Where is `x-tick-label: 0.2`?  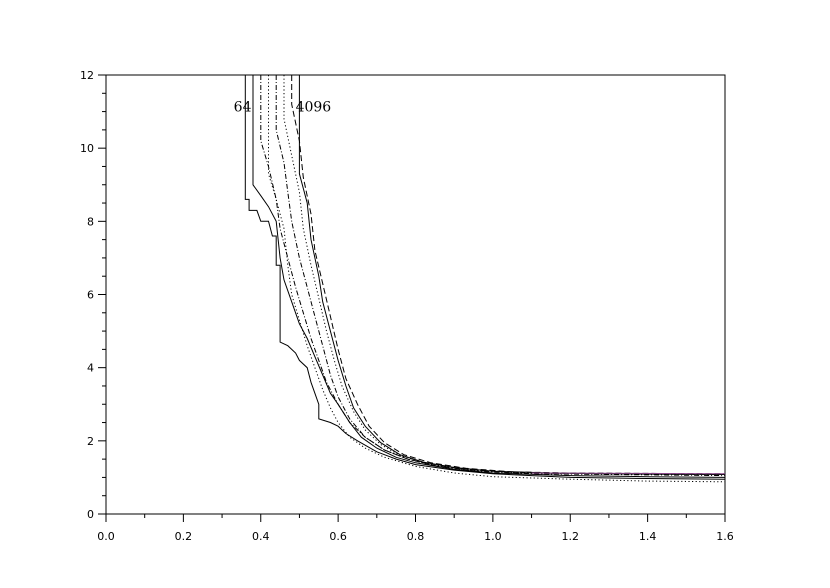
x-tick-label: 0.2 is located at coordinates (184, 536).